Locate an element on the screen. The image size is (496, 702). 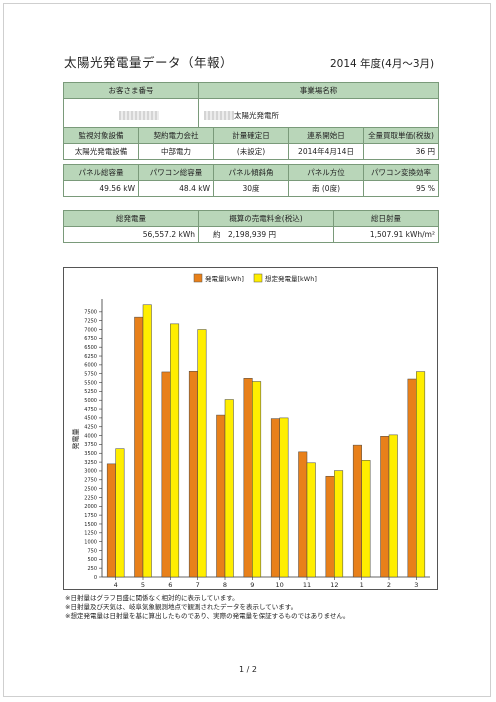
total-irradiation-value: 1,507.91 kWh/m² is located at coordinates (386, 234).